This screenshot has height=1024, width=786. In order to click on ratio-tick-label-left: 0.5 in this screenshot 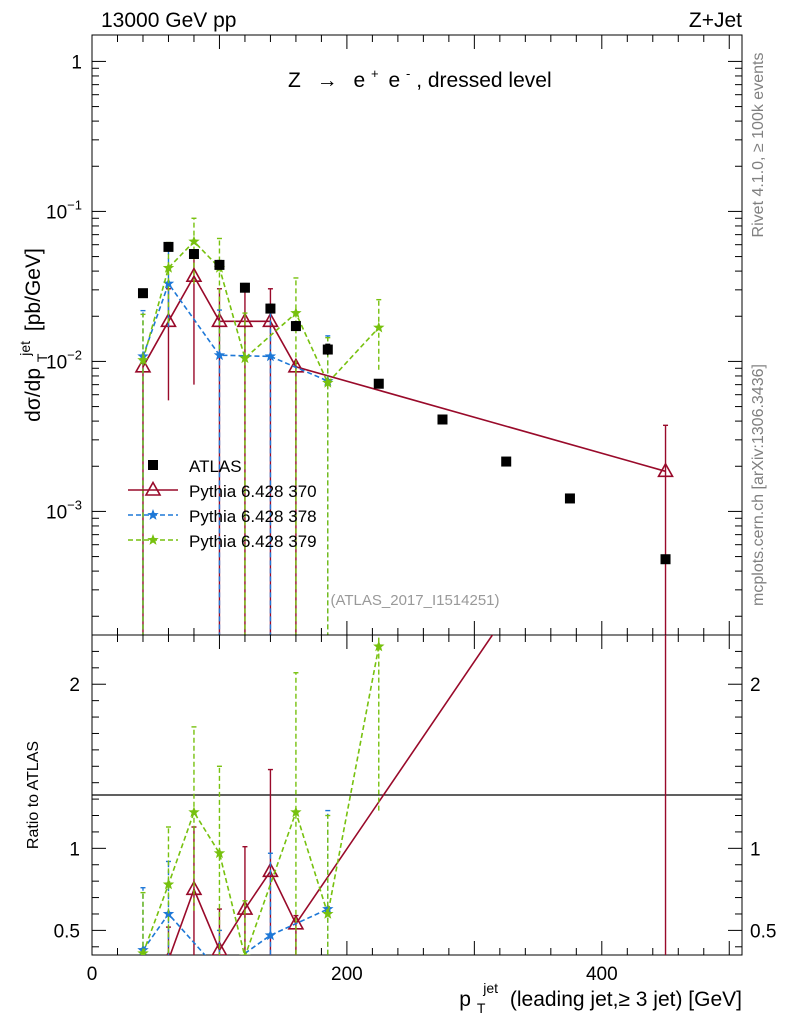, I will do `click(67, 931)`.